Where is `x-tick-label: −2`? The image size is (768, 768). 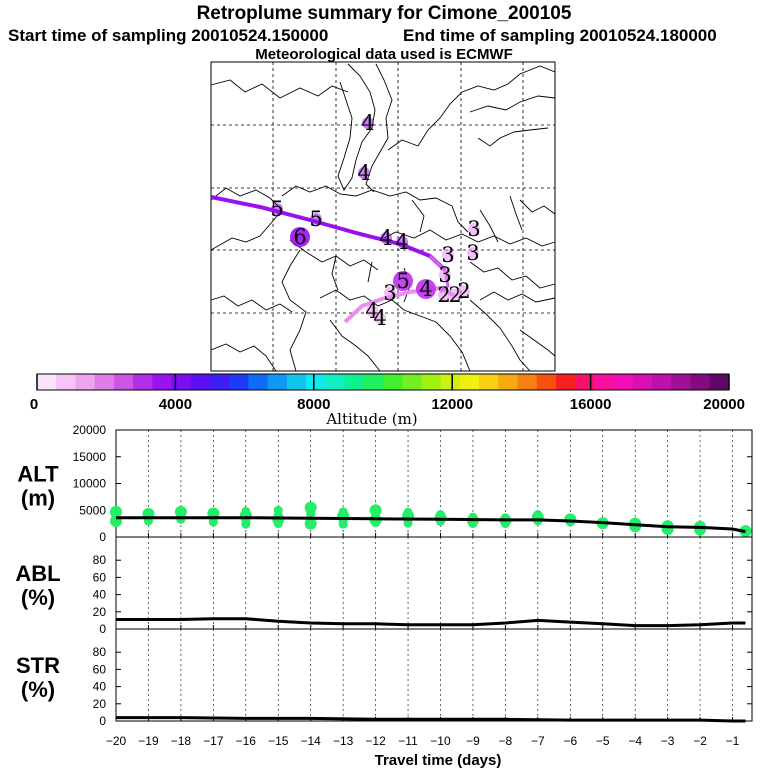 x-tick-label: −2 is located at coordinates (700, 741).